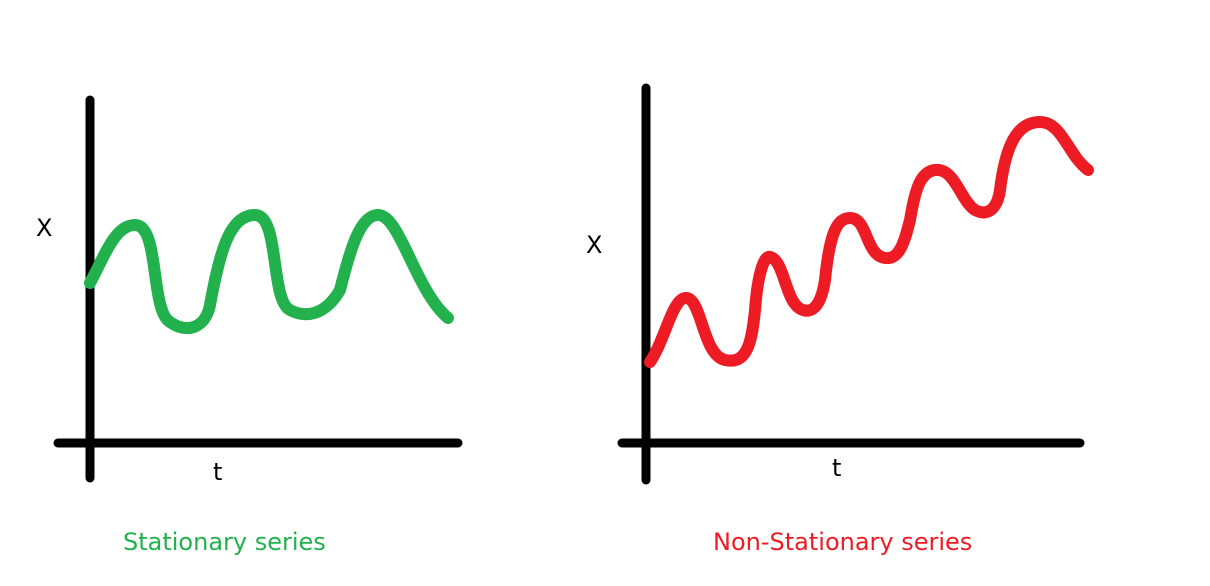  What do you see at coordinates (594, 245) in the screenshot?
I see `non-stationary-y-label: X` at bounding box center [594, 245].